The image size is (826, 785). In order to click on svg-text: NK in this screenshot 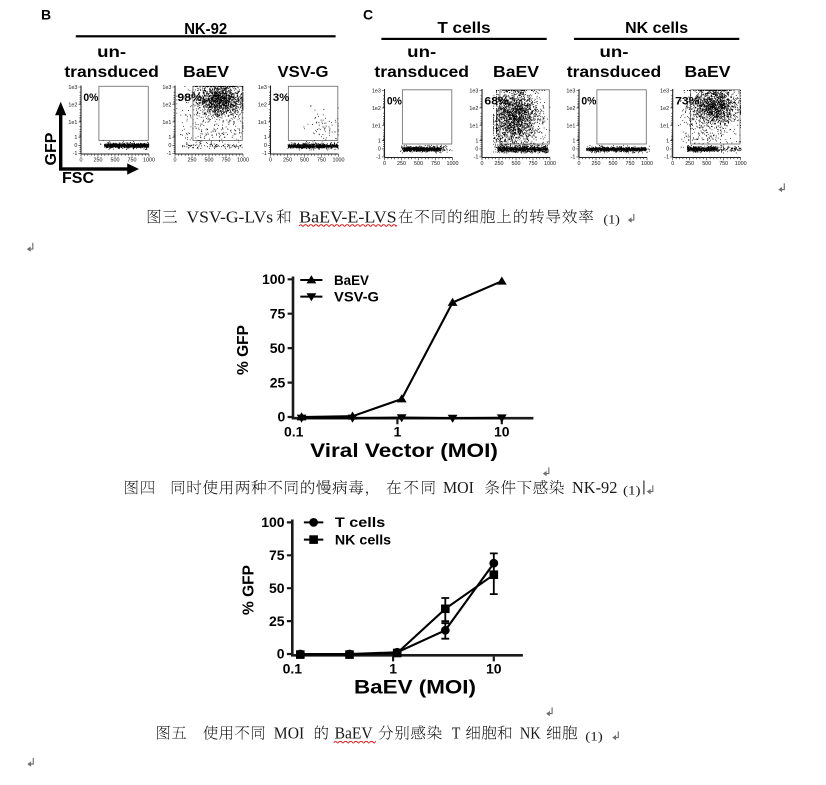, I will do `click(530, 733)`.